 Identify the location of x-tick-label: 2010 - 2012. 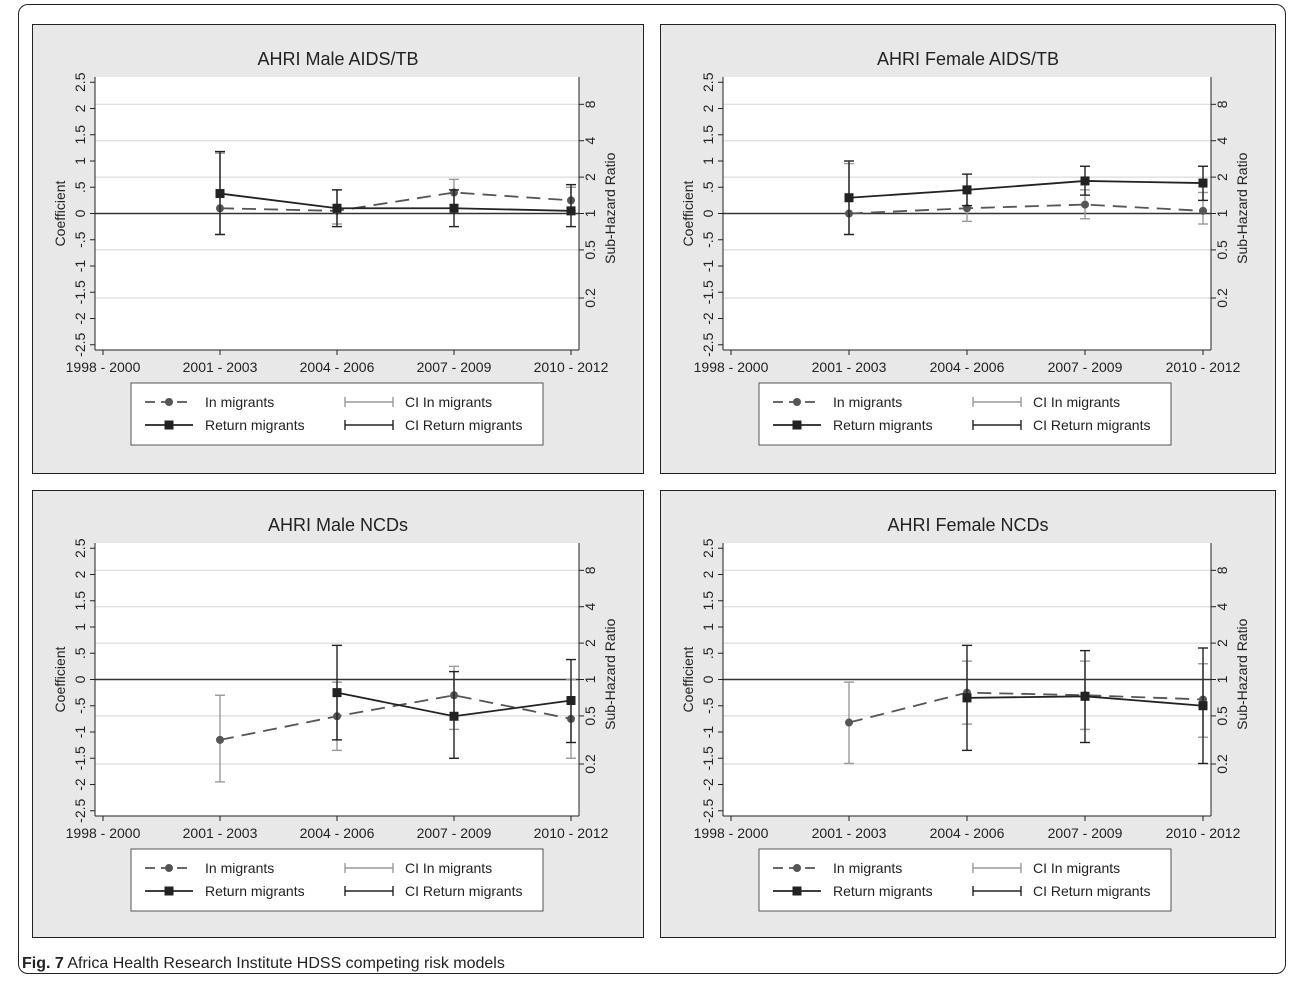
(1203, 367).